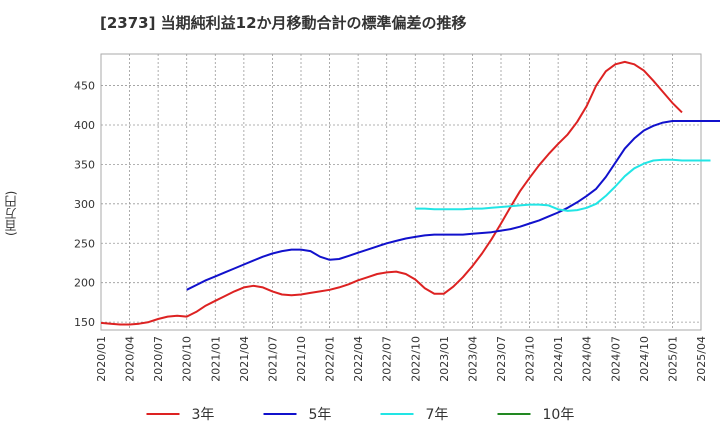  I want to click on x-tick-label: 2023/01, so click(444, 359).